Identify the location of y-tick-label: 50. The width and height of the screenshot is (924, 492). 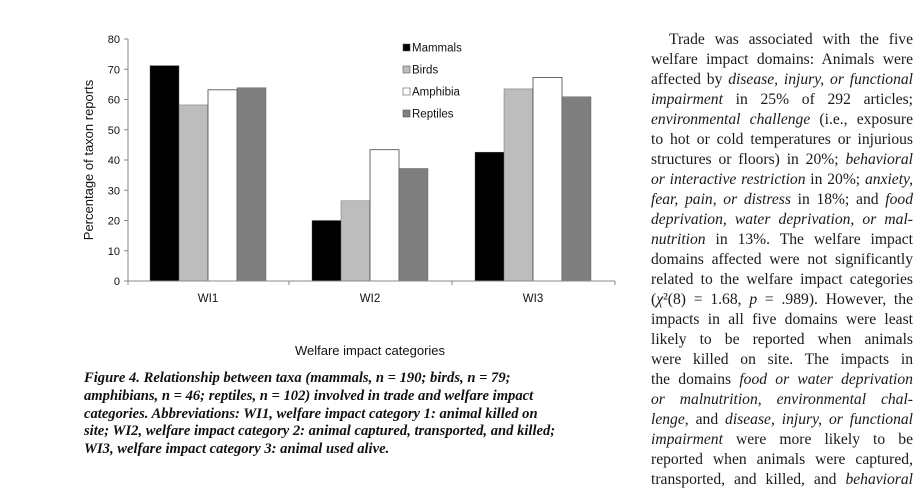
(114, 131).